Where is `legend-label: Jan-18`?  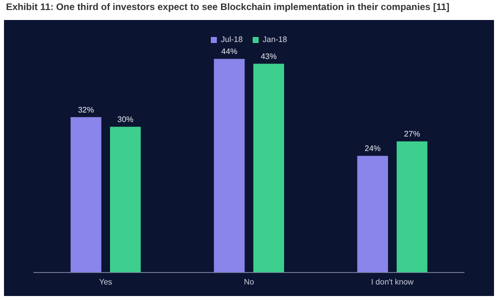
legend-label: Jan-18 is located at coordinates (275, 39).